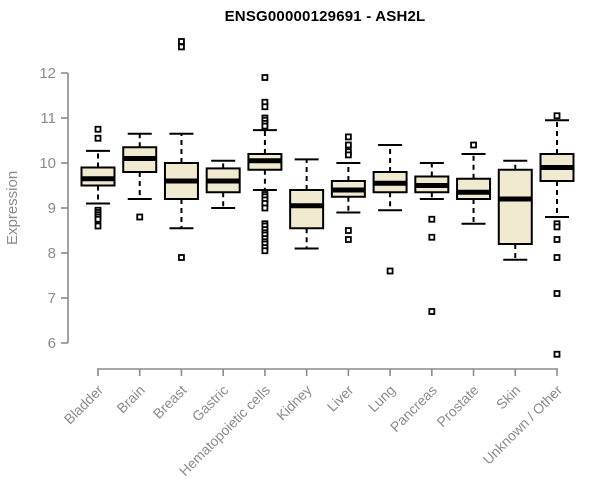 This screenshot has height=500, width=600. Describe the element at coordinates (52, 208) in the screenshot. I see `y-tick-label: 9` at that location.